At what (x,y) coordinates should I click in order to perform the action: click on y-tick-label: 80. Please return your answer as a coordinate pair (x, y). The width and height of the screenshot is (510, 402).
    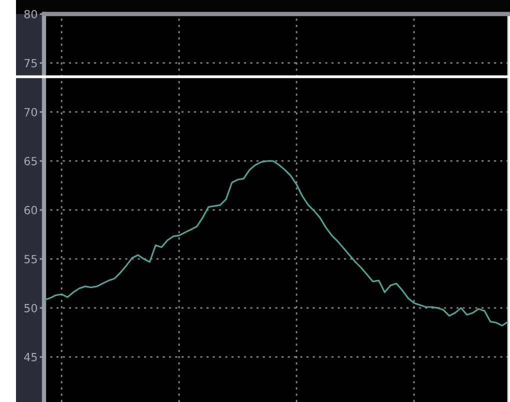
    Looking at the image, I should click on (31, 14).